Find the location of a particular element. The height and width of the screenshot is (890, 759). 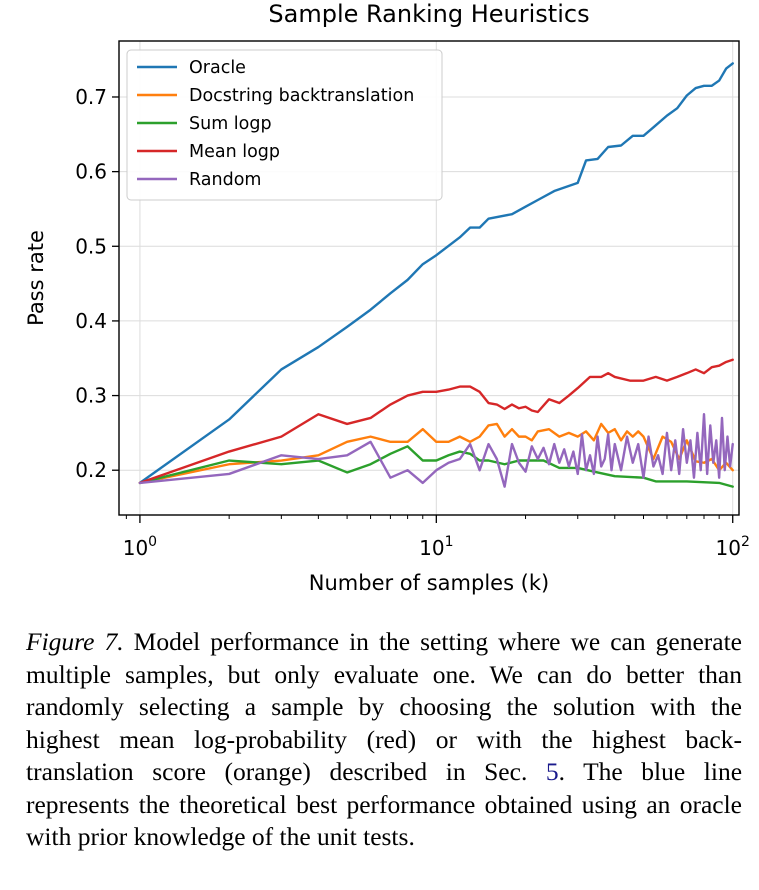

legend-label-oracle: Oracle is located at coordinates (217, 68).